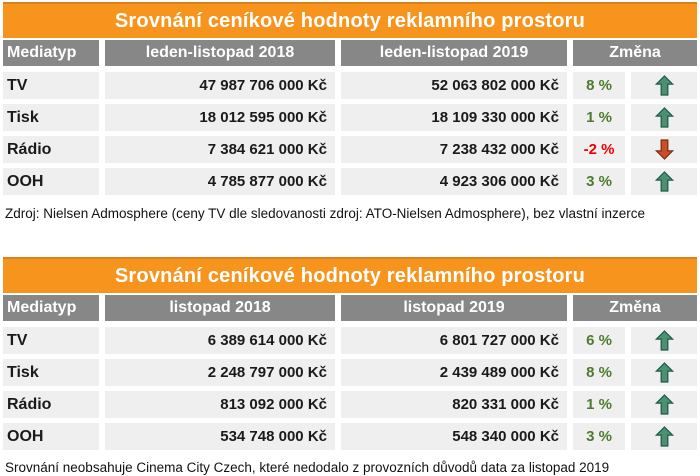 Image resolution: width=700 pixels, height=476 pixels. What do you see at coordinates (454, 117) in the screenshot?
I see `value-2019-cell: 18 109 330 000 Kč` at bounding box center [454, 117].